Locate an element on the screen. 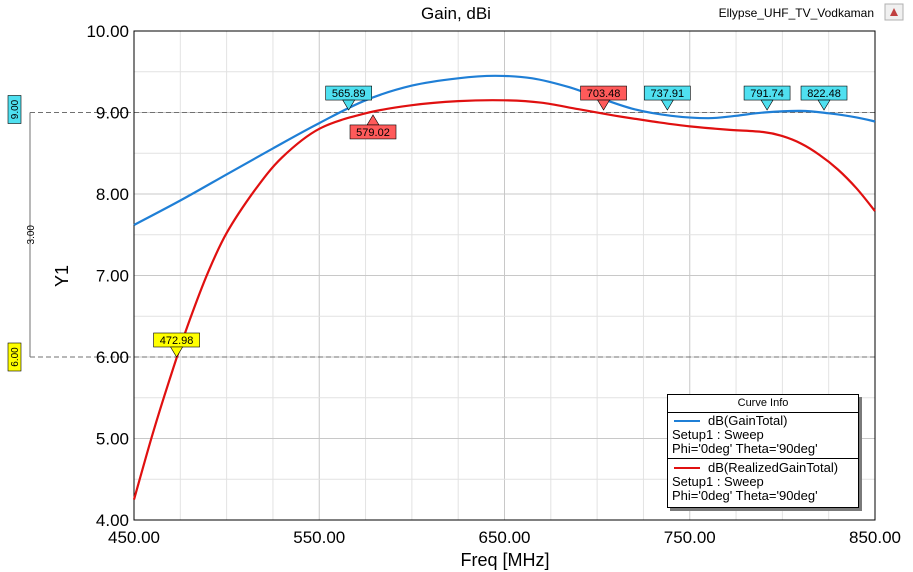 The height and width of the screenshot is (572, 913). legend-series-name: dB(RealizedGainTotal) is located at coordinates (773, 467).